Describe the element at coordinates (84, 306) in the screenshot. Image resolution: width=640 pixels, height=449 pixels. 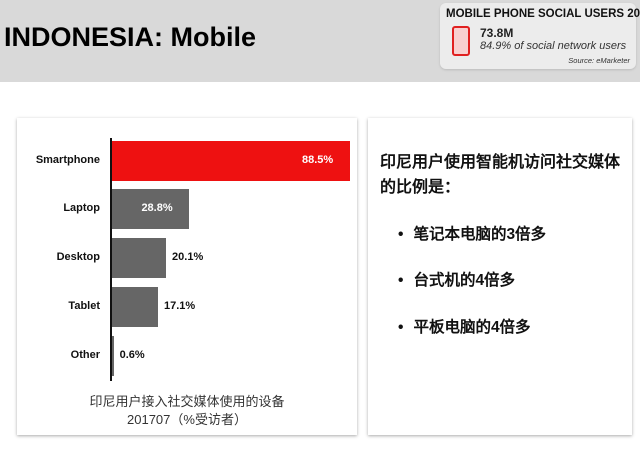
I see `category-label: Tablet` at that location.